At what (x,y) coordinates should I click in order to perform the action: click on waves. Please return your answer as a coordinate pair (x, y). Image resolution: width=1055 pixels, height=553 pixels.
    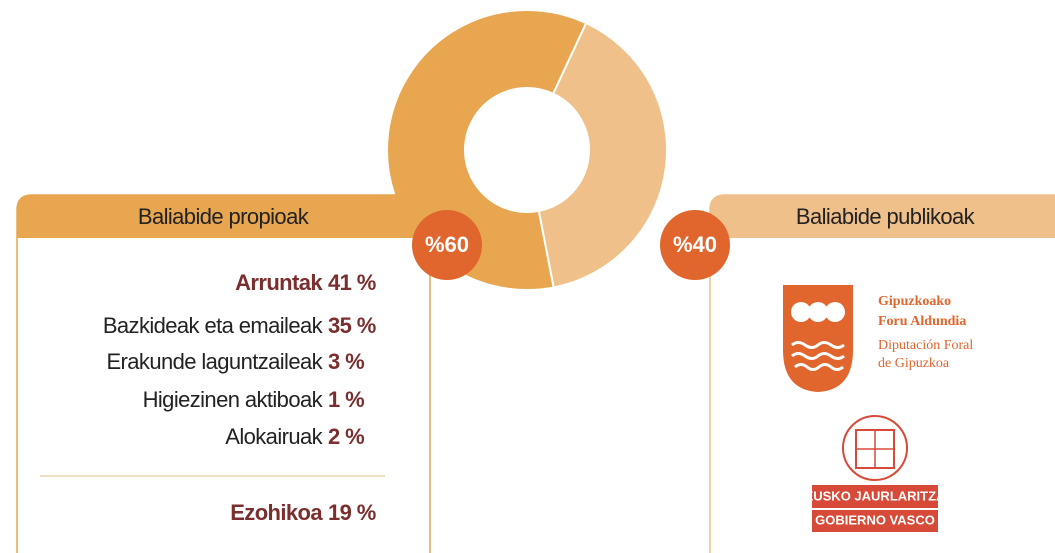
    Looking at the image, I should click on (818, 356).